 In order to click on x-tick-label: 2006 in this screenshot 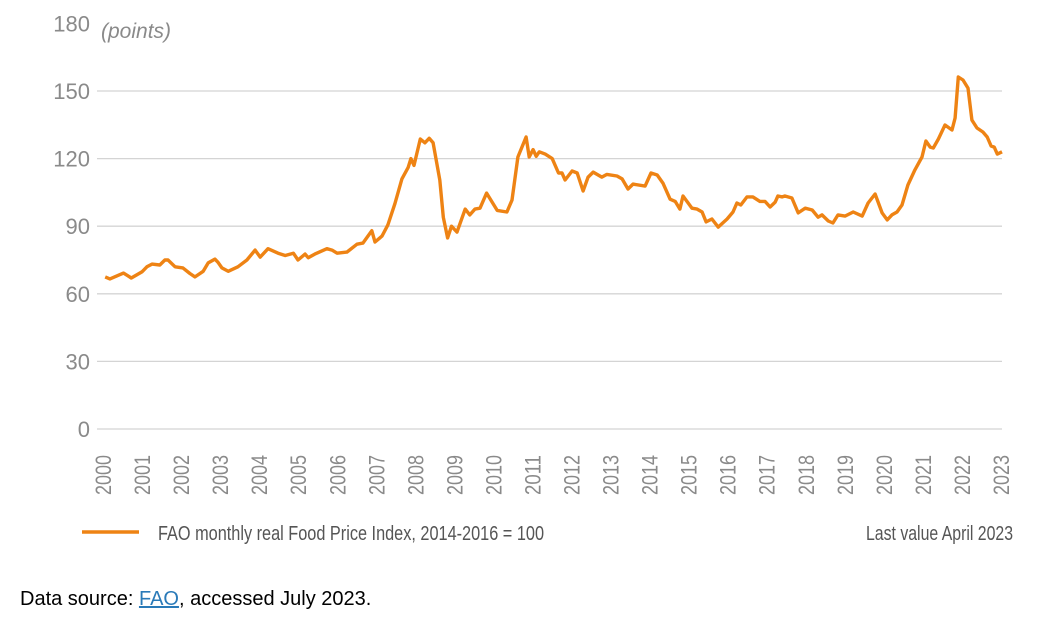, I will do `click(337, 475)`.